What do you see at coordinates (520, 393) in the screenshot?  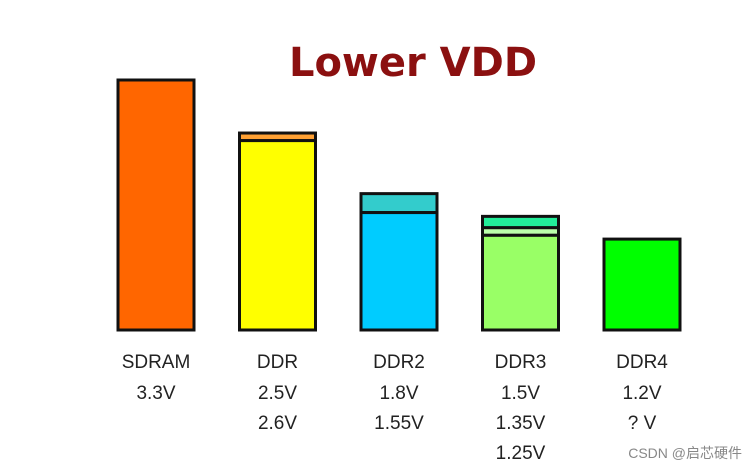 I see `voltage-label: 1.5V` at bounding box center [520, 393].